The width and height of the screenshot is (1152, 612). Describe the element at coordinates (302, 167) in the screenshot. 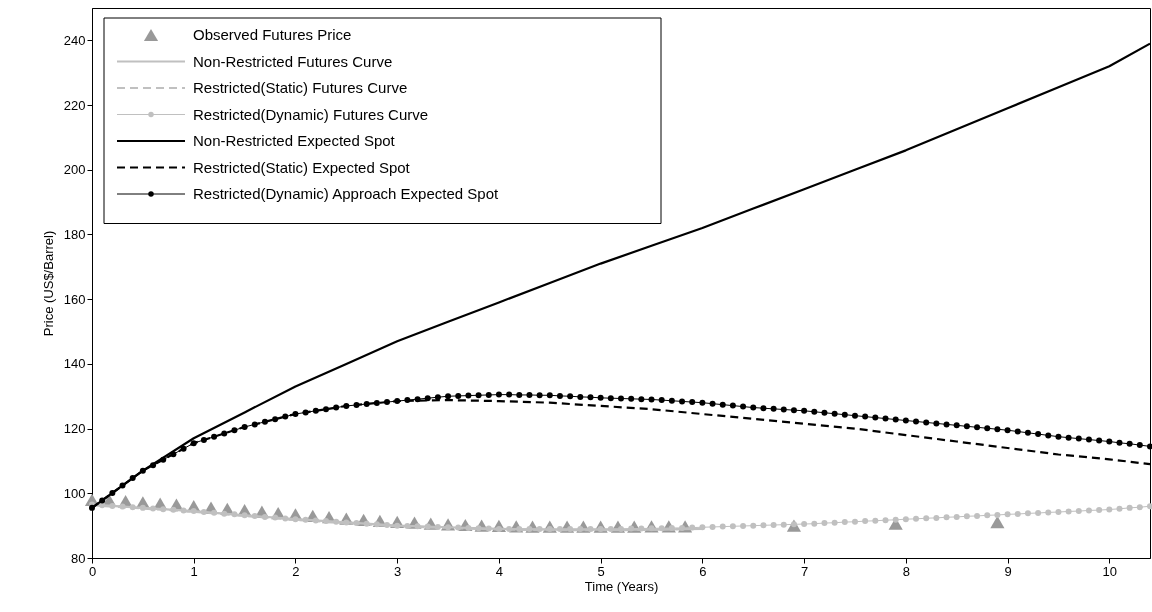

I see `legend-label: Restricted(Static) Expected Spot` at that location.